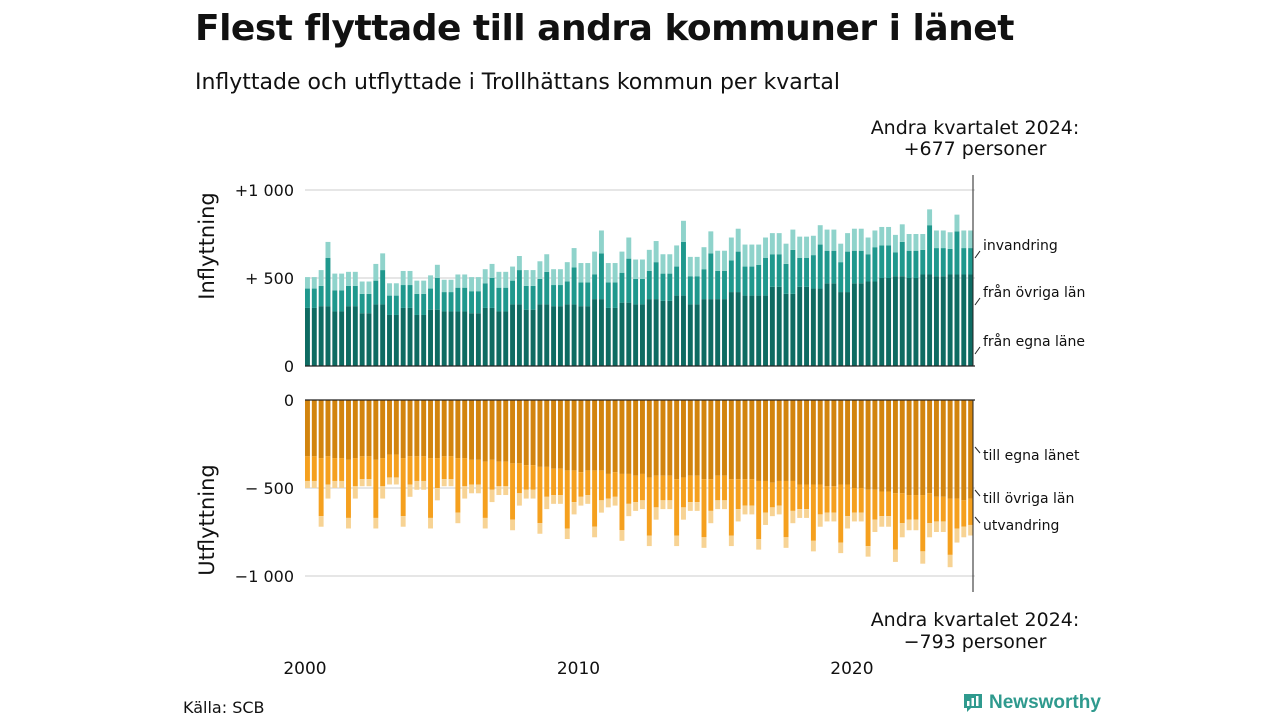 The height and width of the screenshot is (720, 1280). What do you see at coordinates (264, 190) in the screenshot?
I see `y-tick-top-2: +1 000` at bounding box center [264, 190].